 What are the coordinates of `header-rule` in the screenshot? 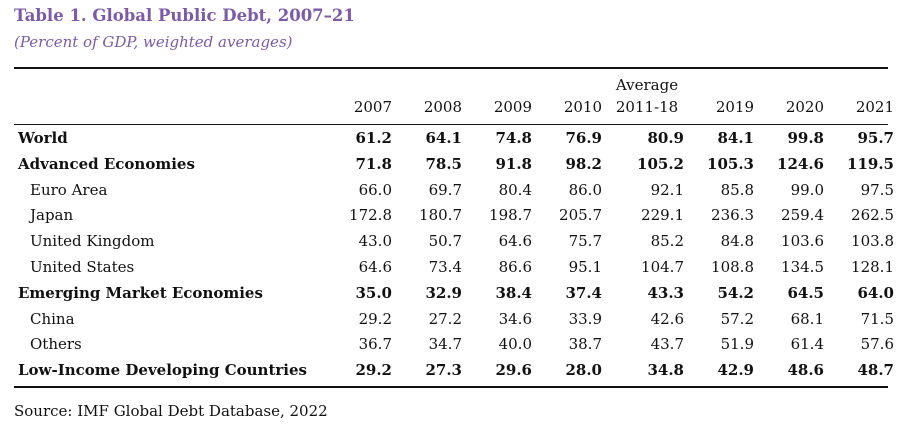 It's located at (451, 124).